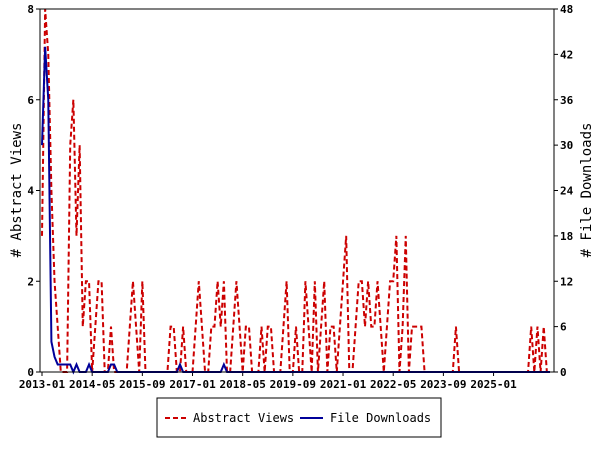  Describe the element at coordinates (42, 384) in the screenshot. I see `x-tick-label: 2013-01` at that location.